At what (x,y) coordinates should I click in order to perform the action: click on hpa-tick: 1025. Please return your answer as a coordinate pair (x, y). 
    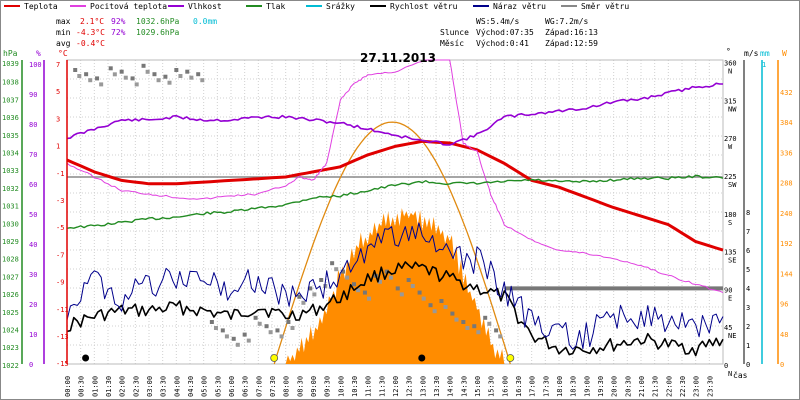
    Looking at the image, I should click on (10, 313).